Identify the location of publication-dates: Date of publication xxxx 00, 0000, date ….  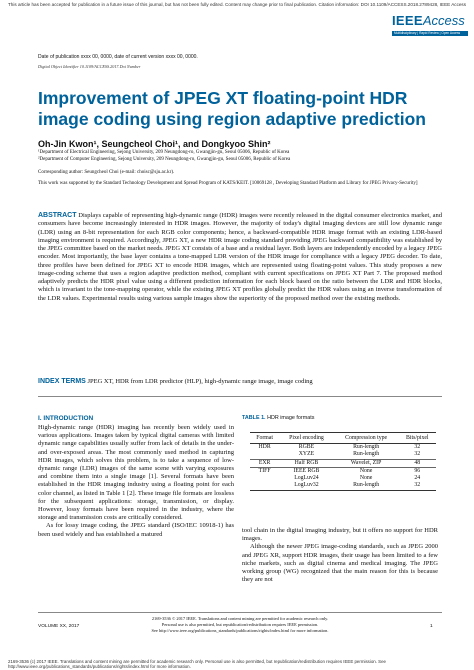
(118, 57).